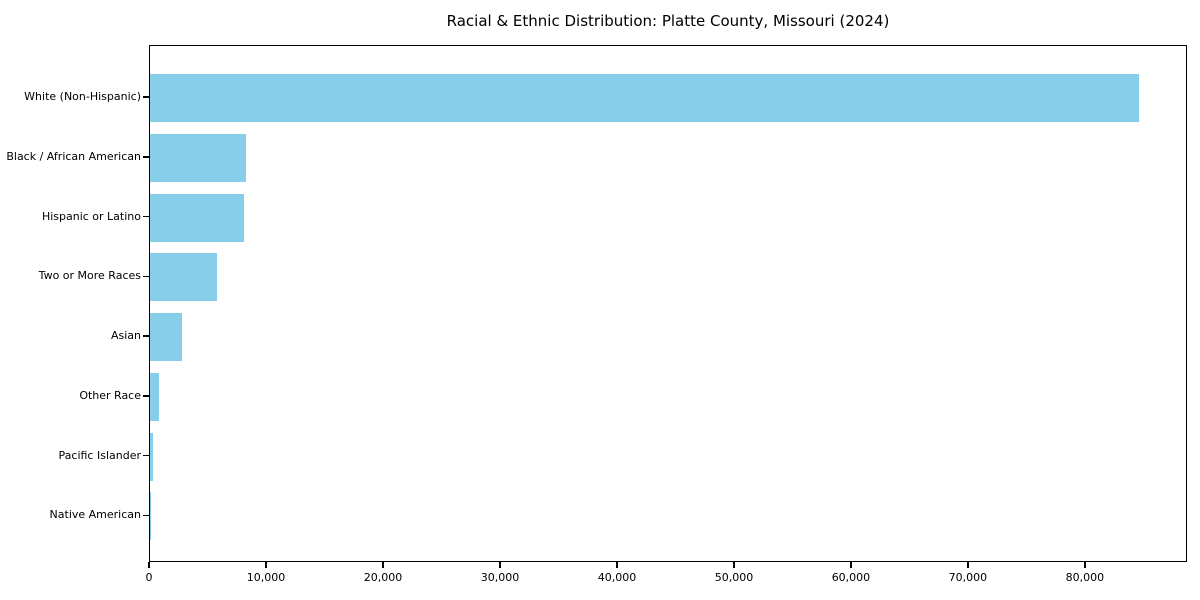  I want to click on bar-native-american, so click(151, 516).